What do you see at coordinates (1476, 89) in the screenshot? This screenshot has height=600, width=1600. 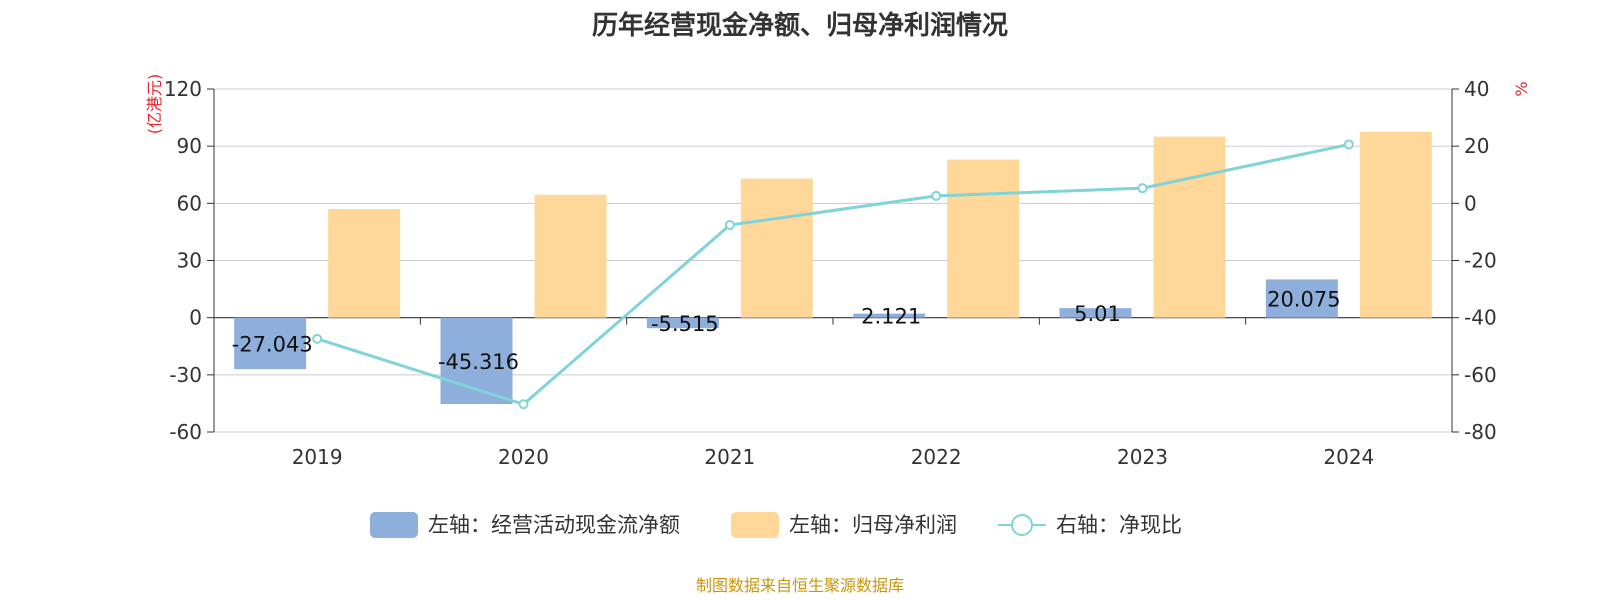 I see `right-tick-label: 40` at bounding box center [1476, 89].